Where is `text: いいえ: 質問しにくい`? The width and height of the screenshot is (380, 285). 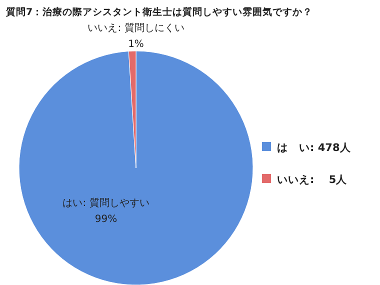 text: いいえ: 質問しにくい is located at coordinates (136, 28).